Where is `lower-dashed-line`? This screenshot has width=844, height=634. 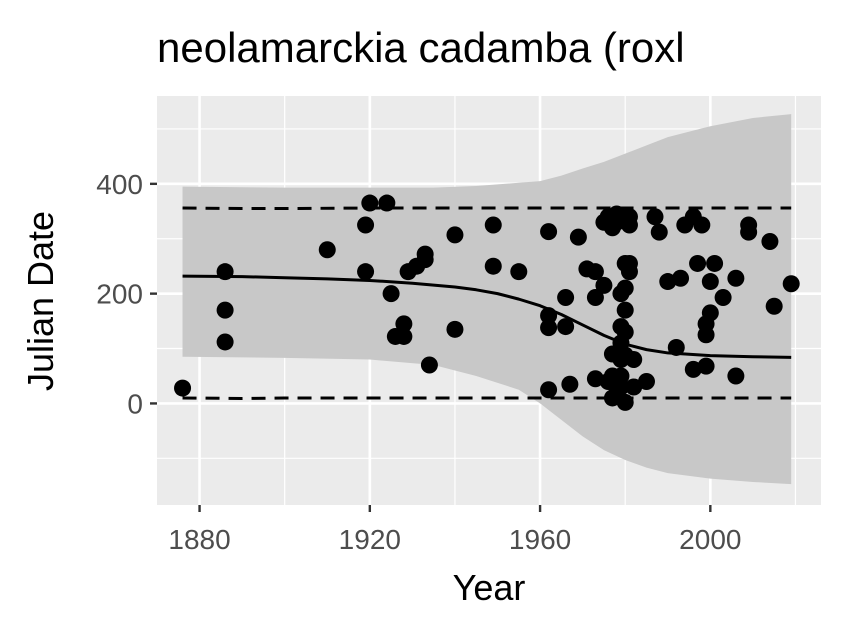
lower-dashed-line is located at coordinates (487, 398).